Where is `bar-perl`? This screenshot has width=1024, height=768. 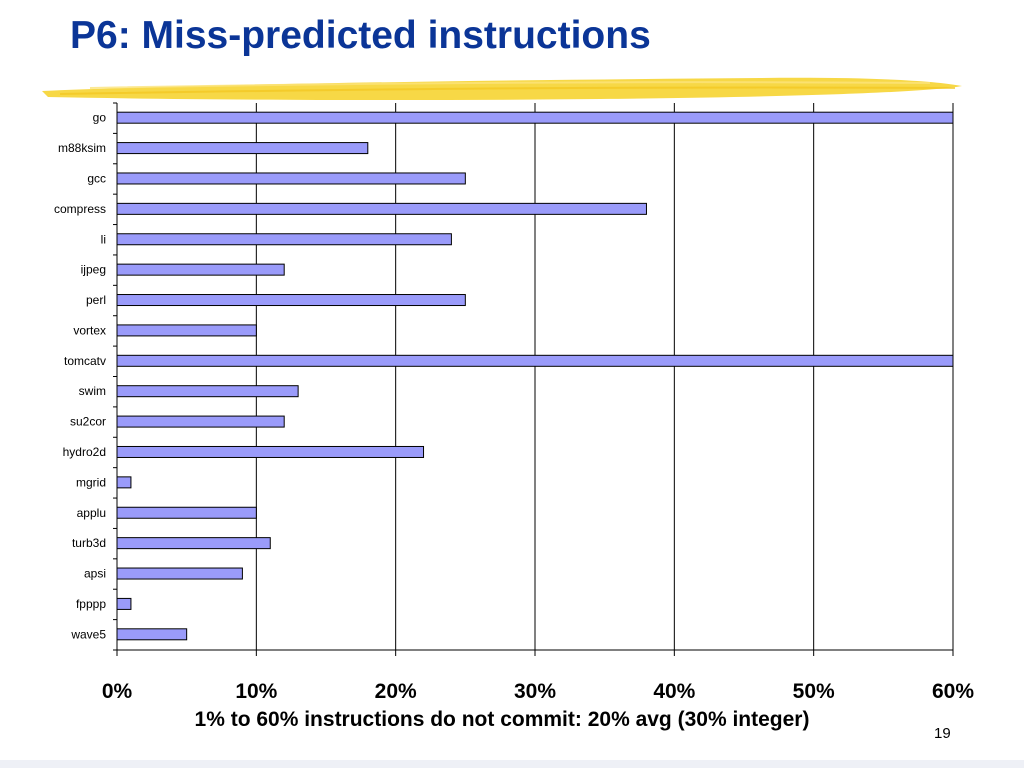 bar-perl is located at coordinates (291, 300).